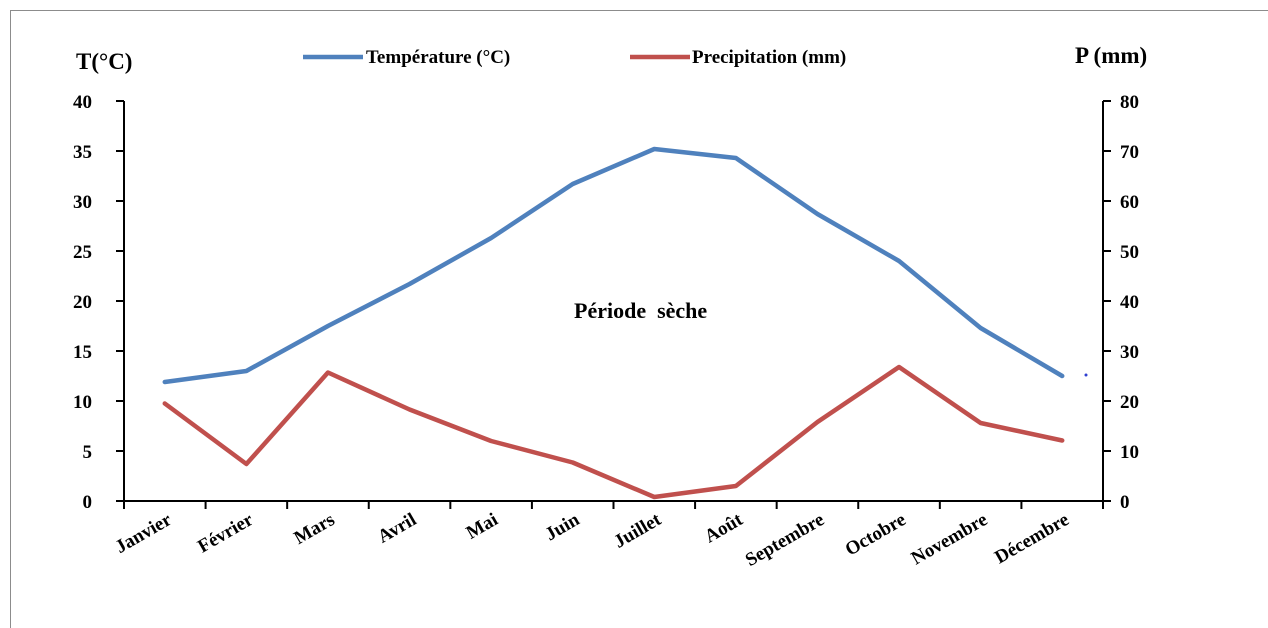 This screenshot has width=1268, height=628. I want to click on y-right-tick-label: 70, so click(1129, 152).